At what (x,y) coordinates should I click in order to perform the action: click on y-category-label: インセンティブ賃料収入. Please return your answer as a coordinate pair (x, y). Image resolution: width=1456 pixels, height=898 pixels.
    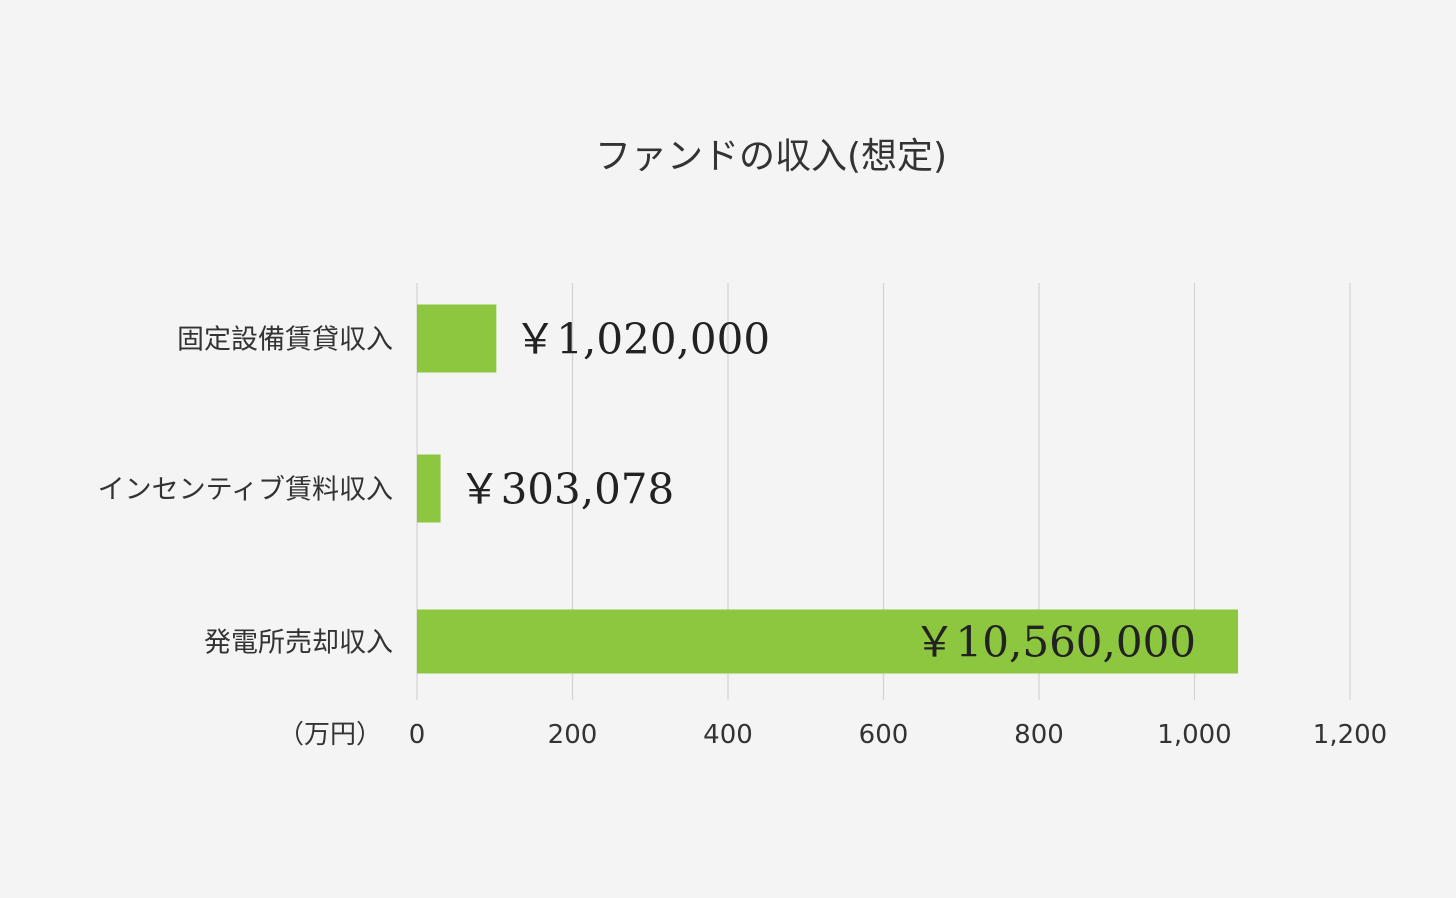
    Looking at the image, I should click on (245, 490).